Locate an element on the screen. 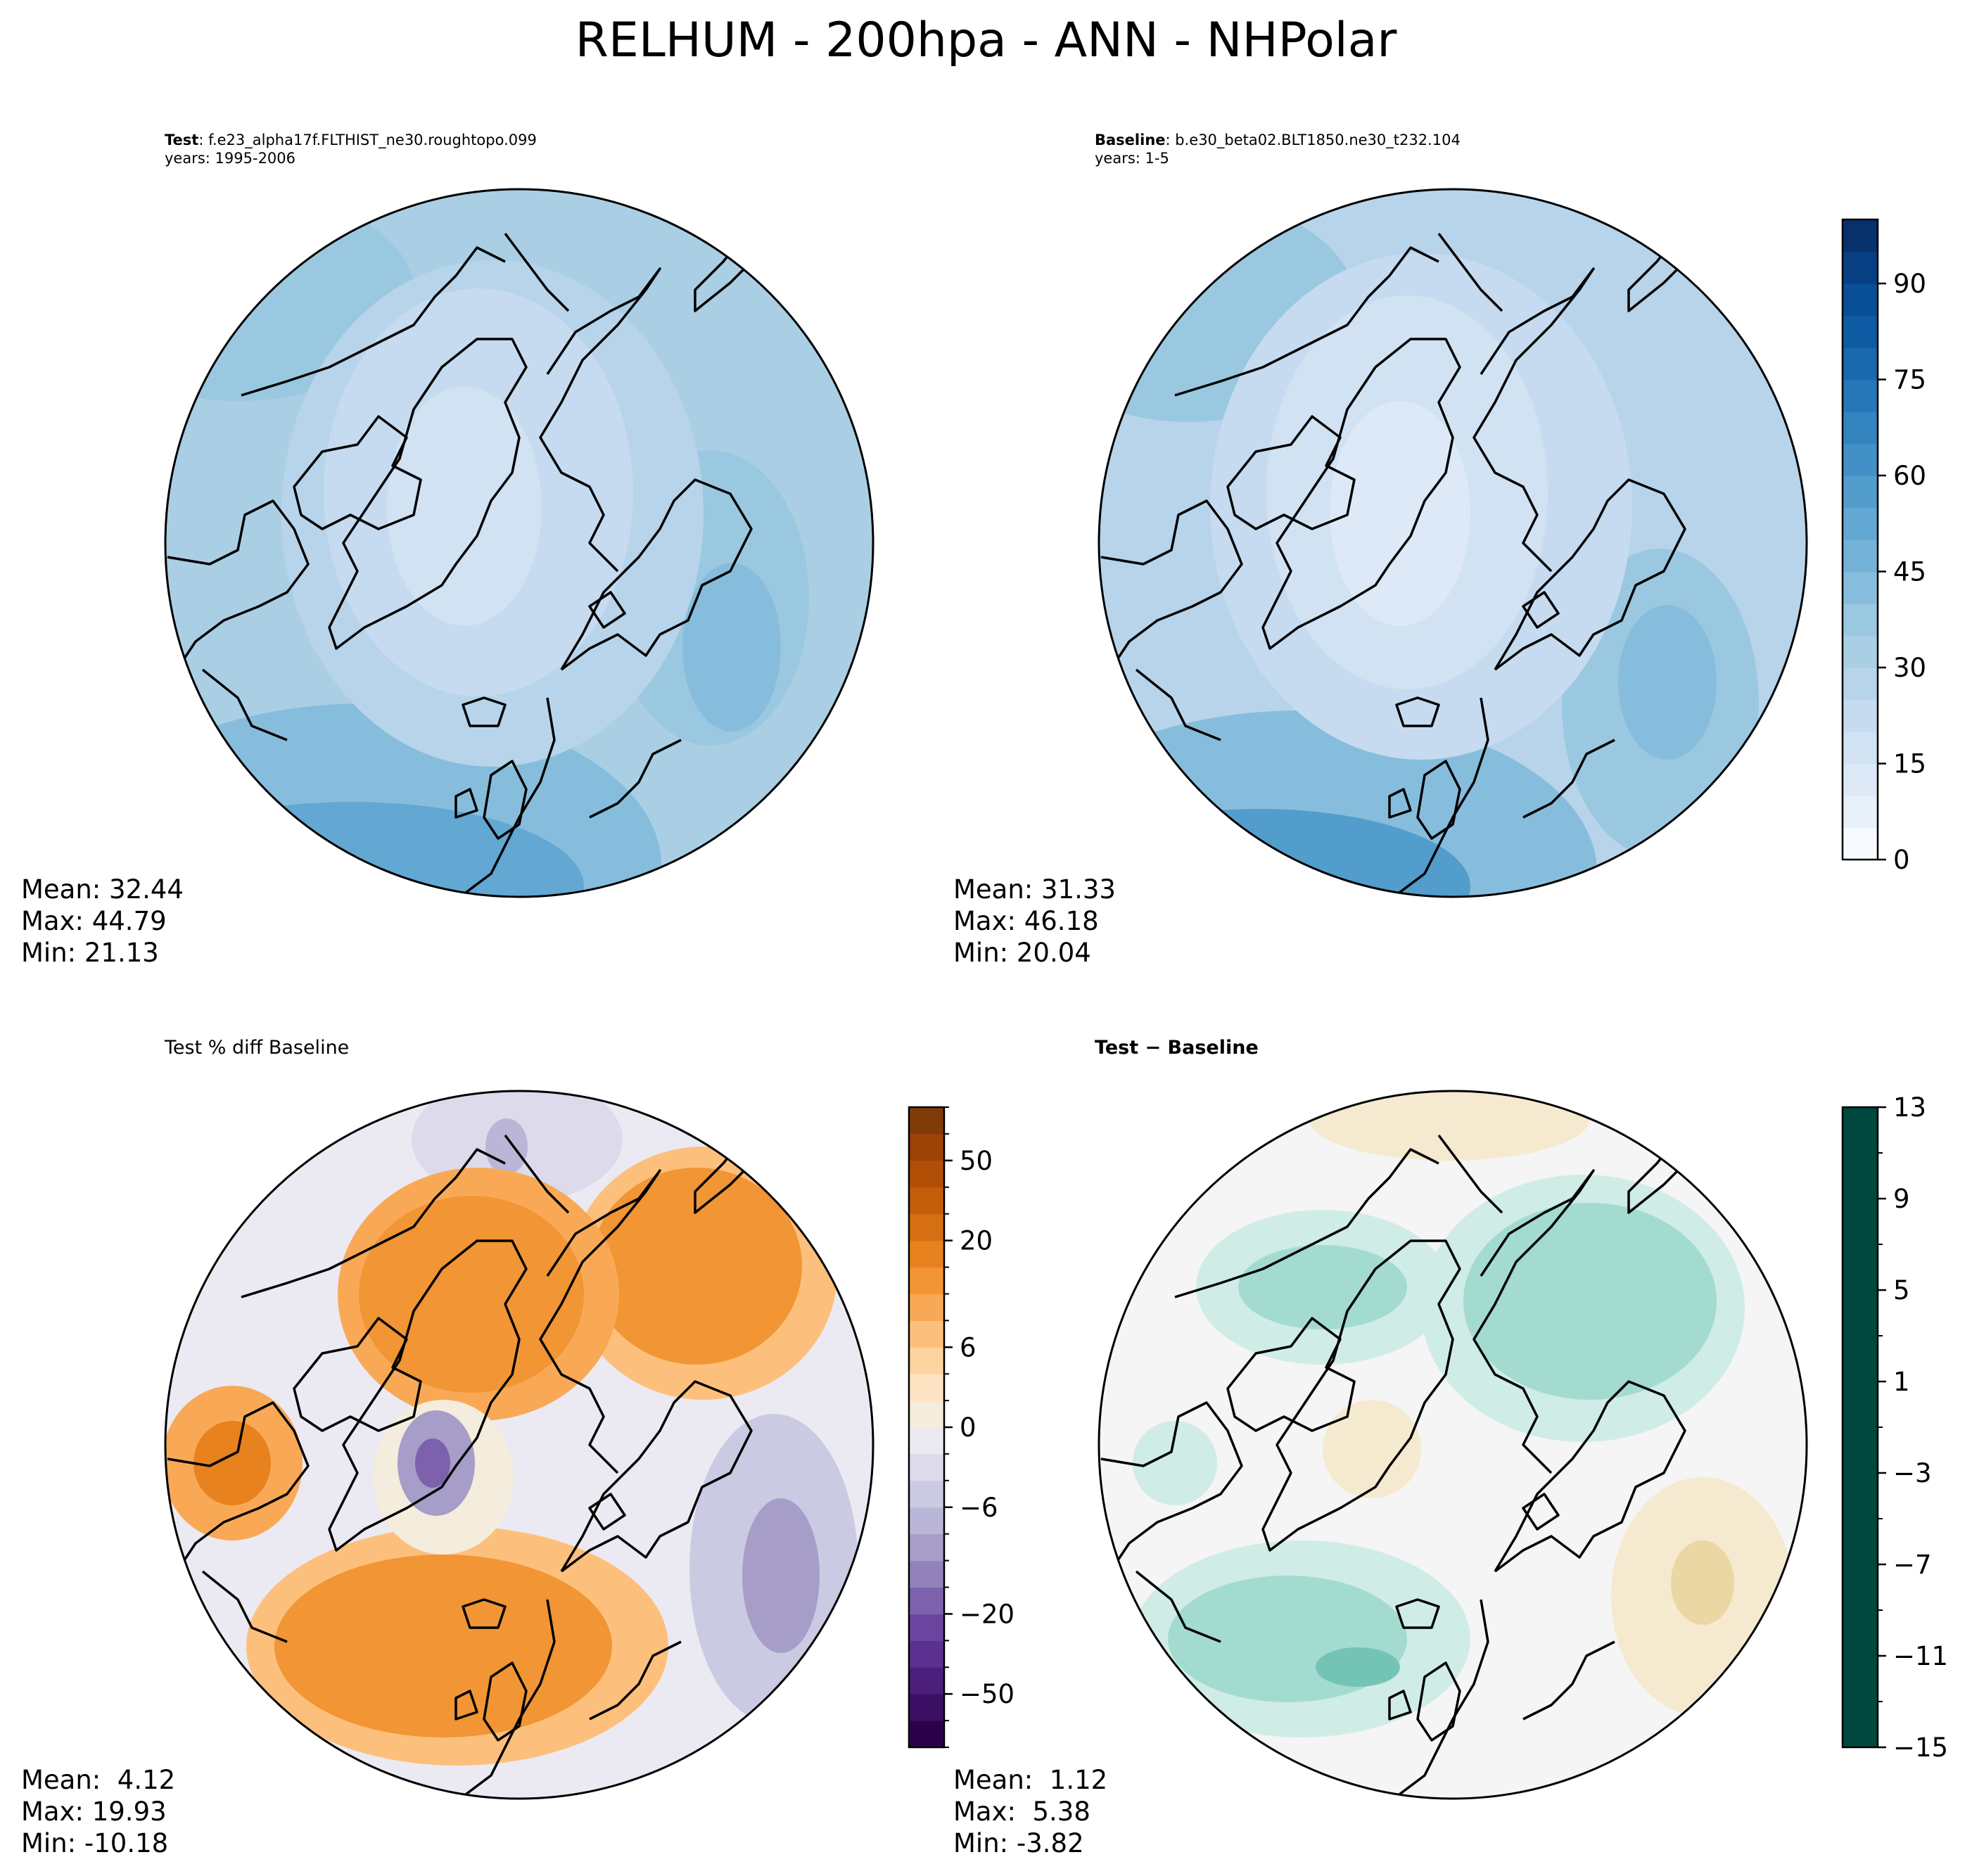 This screenshot has width=1972, height=1876. baseline-map-boundary is located at coordinates (1453, 543).